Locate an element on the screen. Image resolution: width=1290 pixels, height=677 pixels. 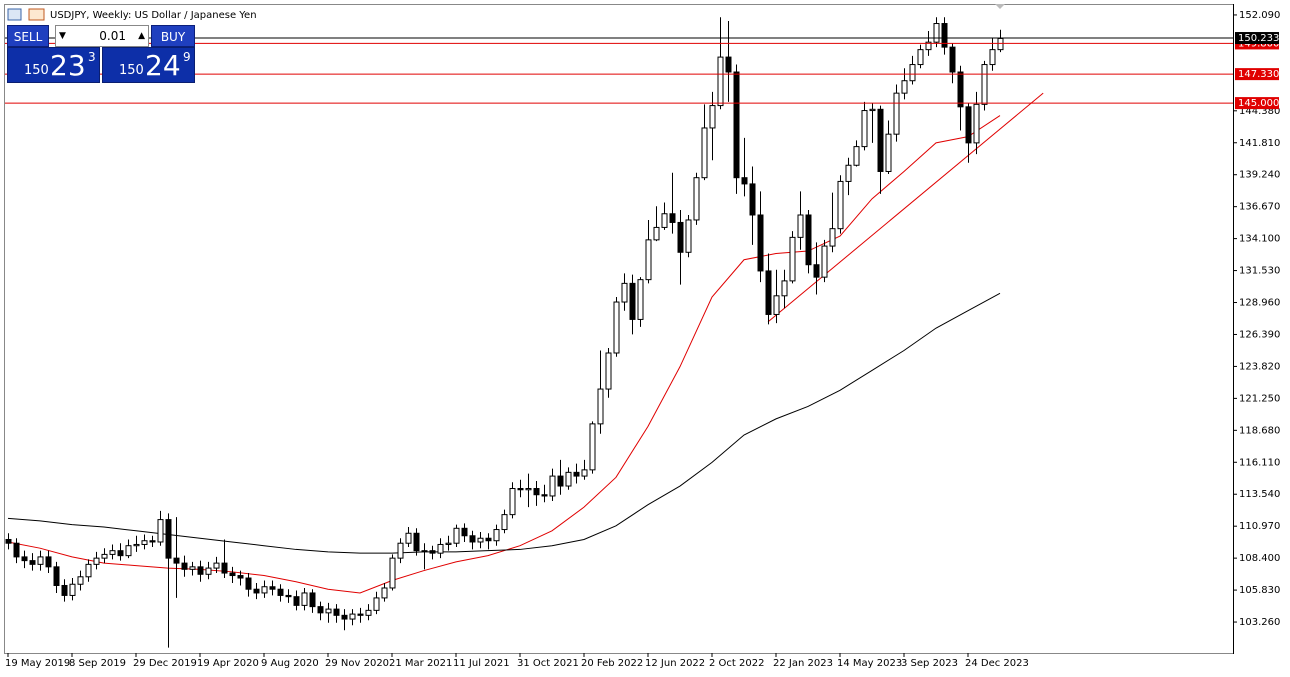
y-tick-label: 103.260 is located at coordinates (1259, 622).